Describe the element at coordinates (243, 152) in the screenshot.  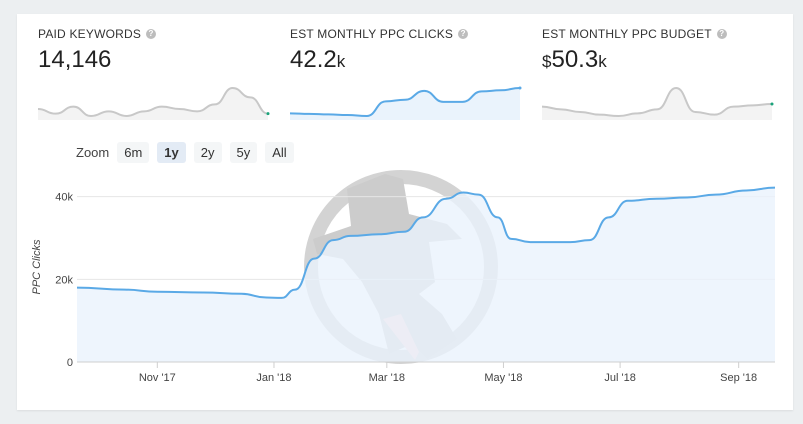
I see `zoom-5y-button: 5y` at that location.